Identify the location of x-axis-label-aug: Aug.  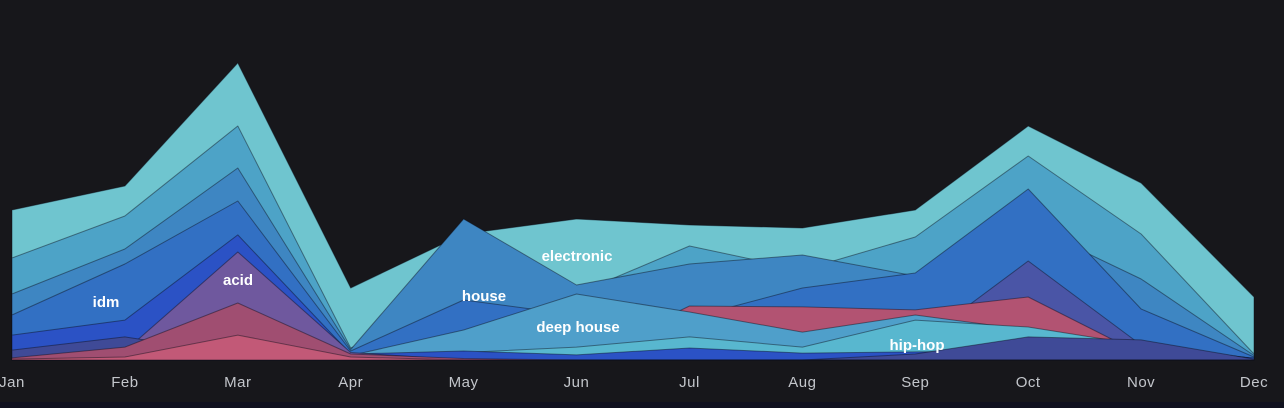
(802, 382).